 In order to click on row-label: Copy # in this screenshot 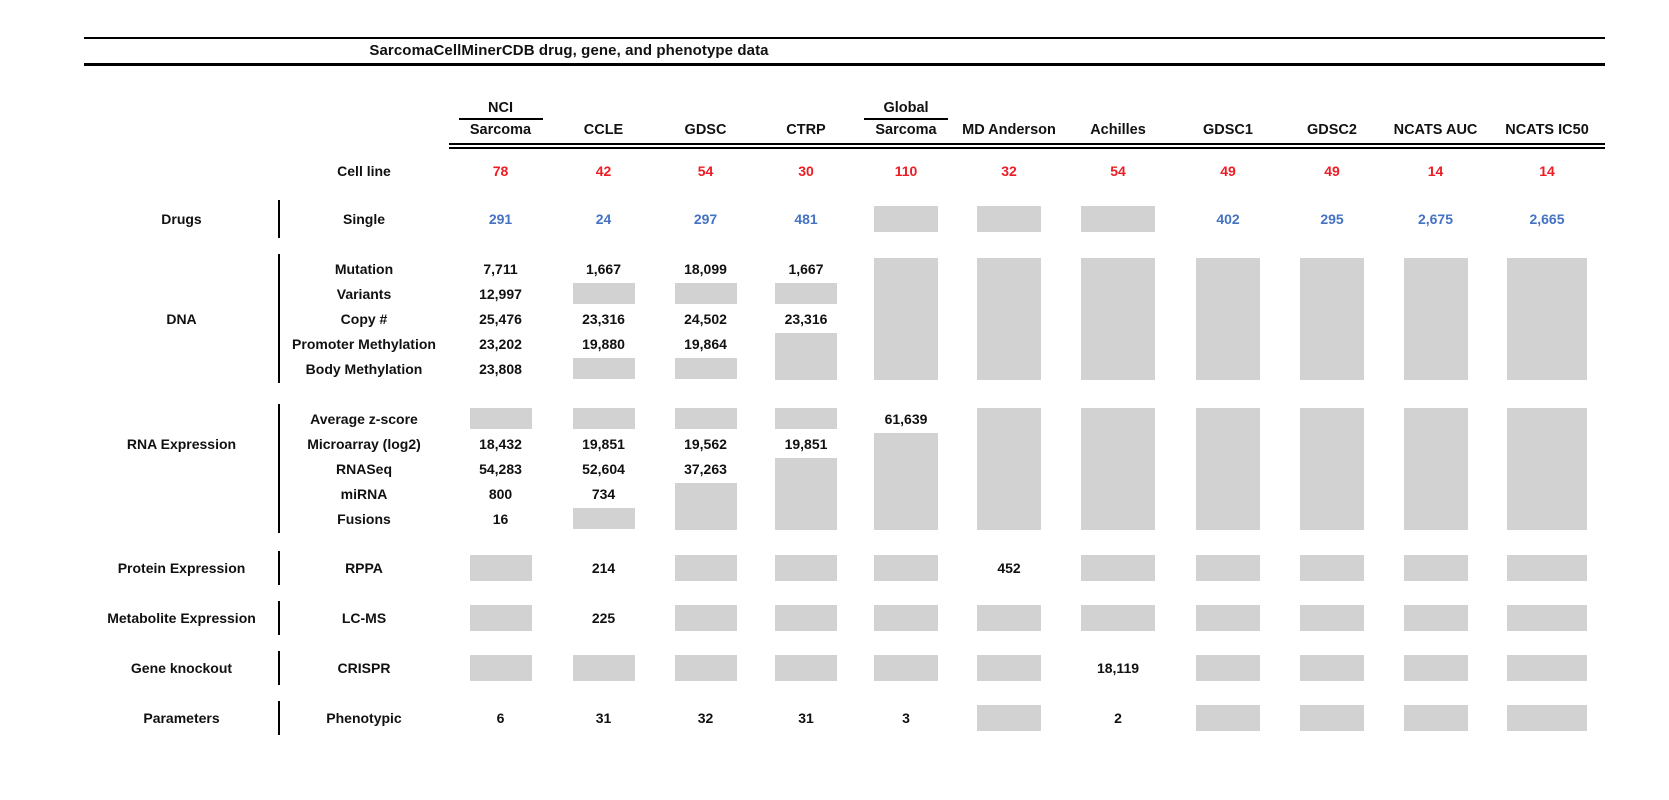, I will do `click(364, 318)`.